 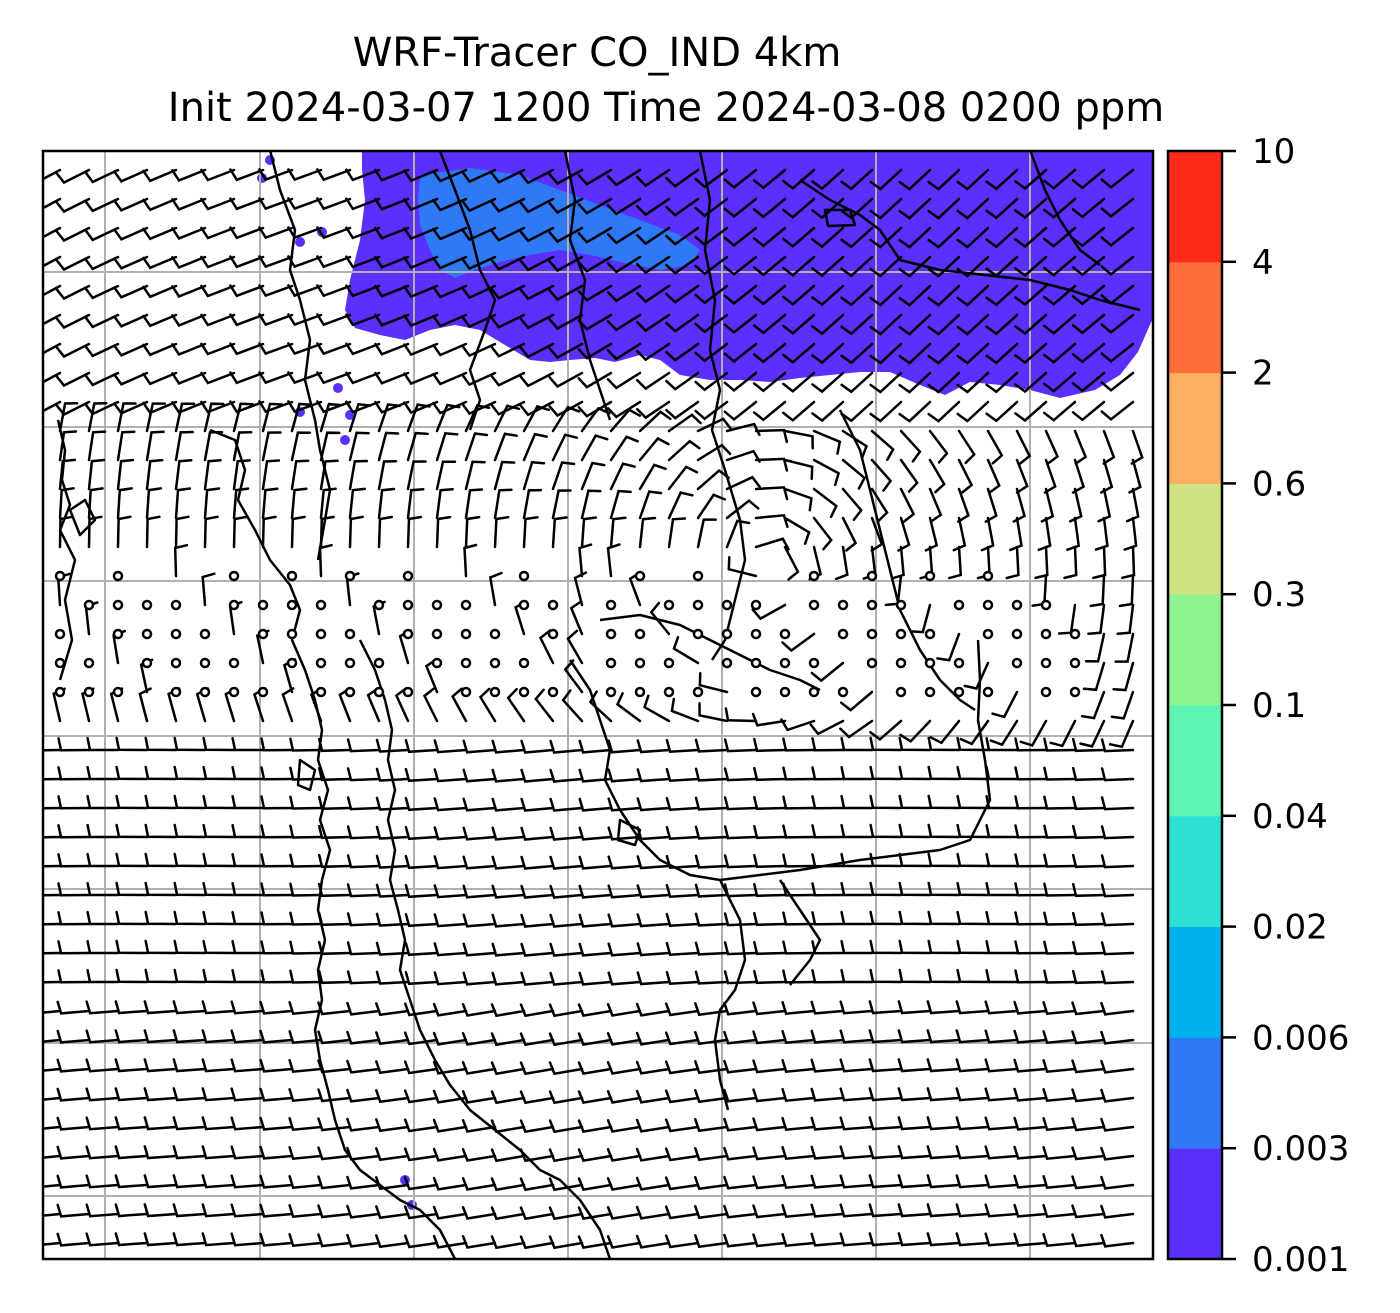 What do you see at coordinates (907, 560) in the screenshot?
I see `border-line` at bounding box center [907, 560].